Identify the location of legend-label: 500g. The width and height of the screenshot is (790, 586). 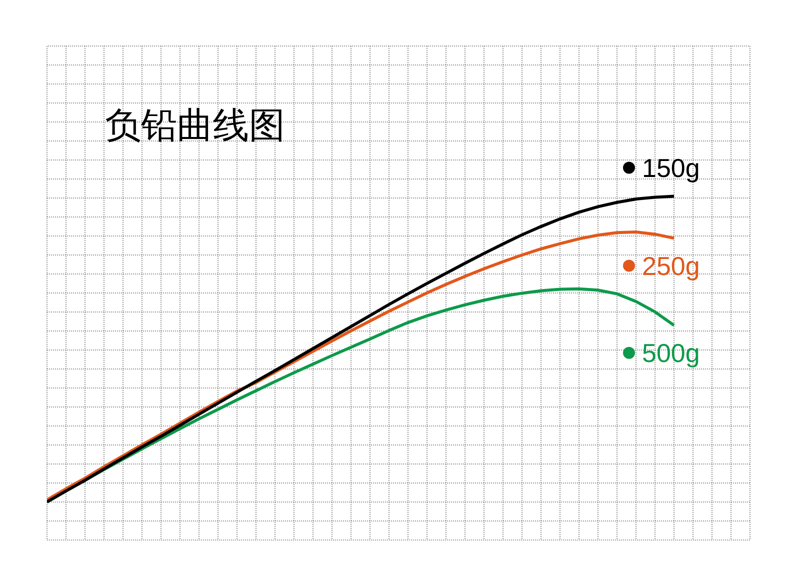
(671, 353).